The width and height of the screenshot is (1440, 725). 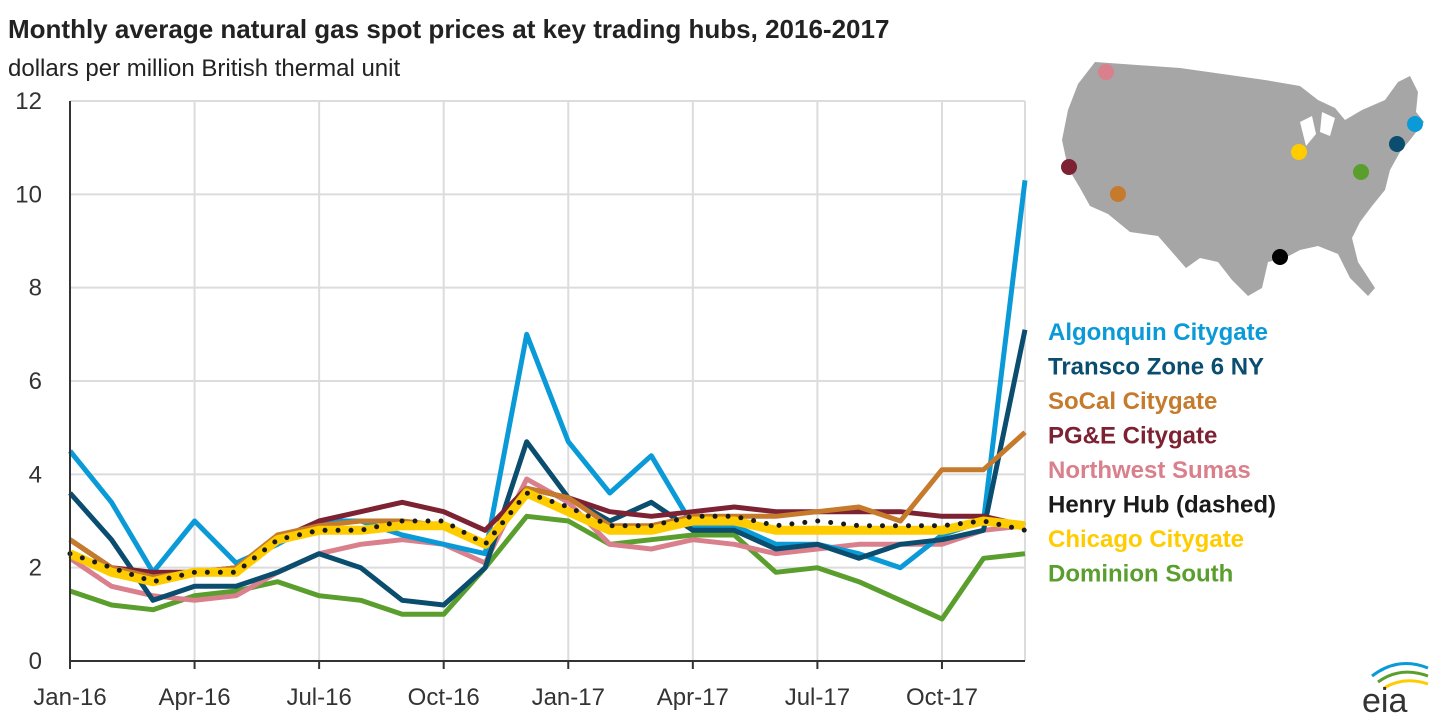 What do you see at coordinates (1299, 152) in the screenshot?
I see `chicago-citygate-dot` at bounding box center [1299, 152].